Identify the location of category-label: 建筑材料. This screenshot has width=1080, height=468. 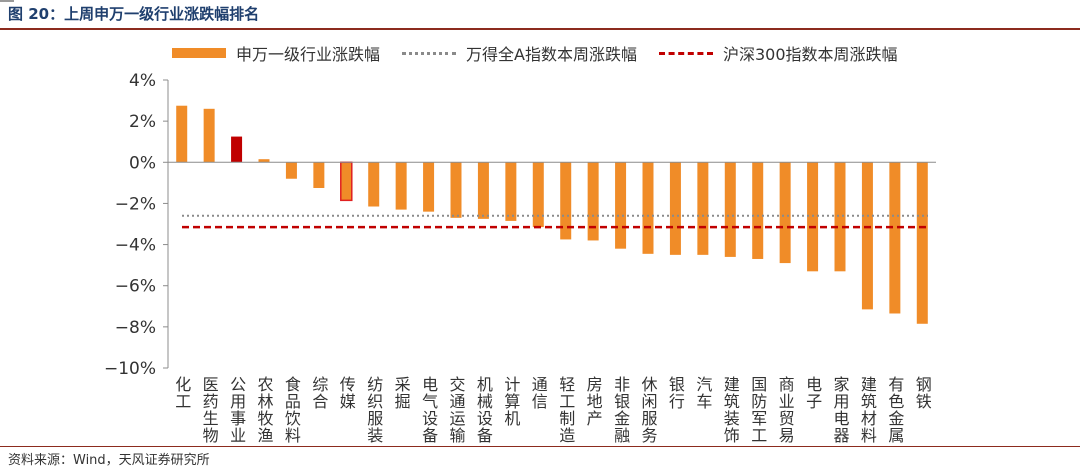
(867, 410).